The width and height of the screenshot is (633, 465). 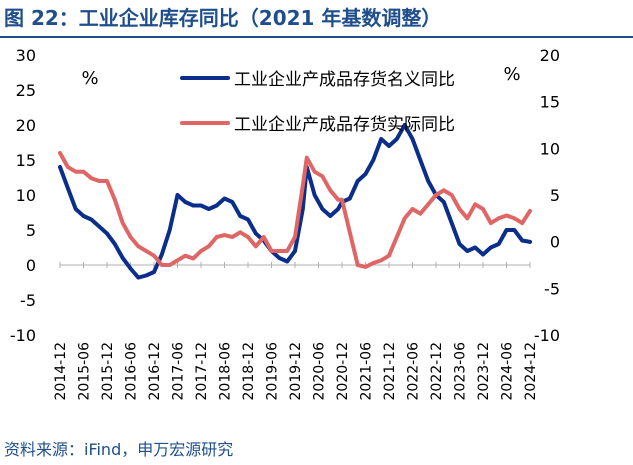 What do you see at coordinates (132, 371) in the screenshot?
I see `x-tick-label: 2016-06` at bounding box center [132, 371].